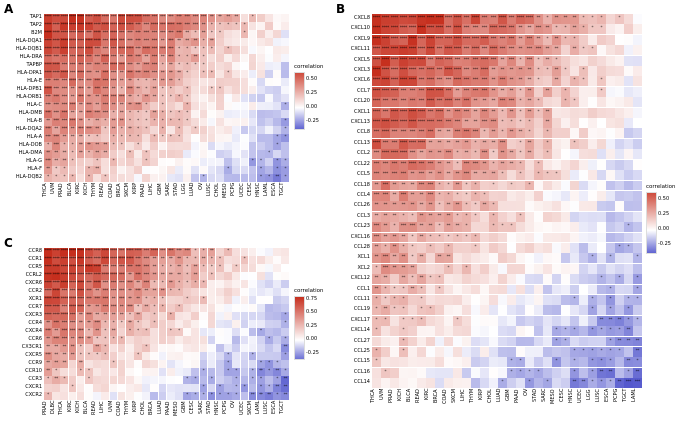 This screenshot has height=441, width=679. I want to click on row-label: HLA-F, so click(34, 169).